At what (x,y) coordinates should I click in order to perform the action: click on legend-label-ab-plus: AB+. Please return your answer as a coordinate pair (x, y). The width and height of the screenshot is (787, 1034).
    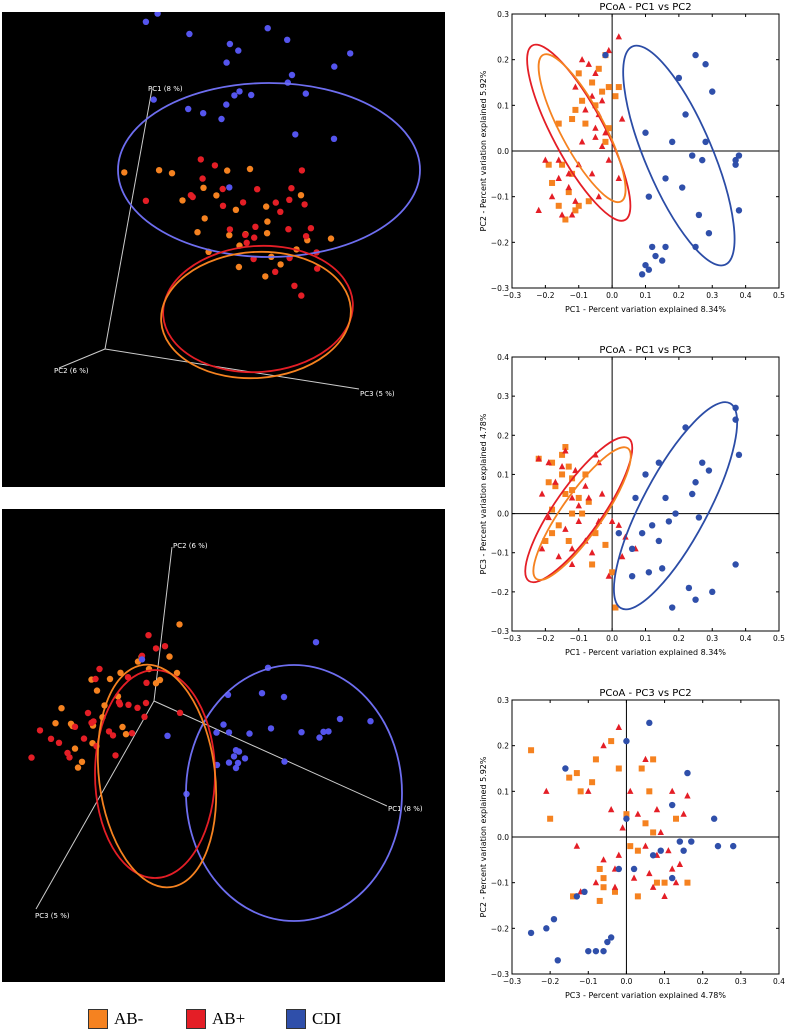
    Looking at the image, I should click on (229, 1018).